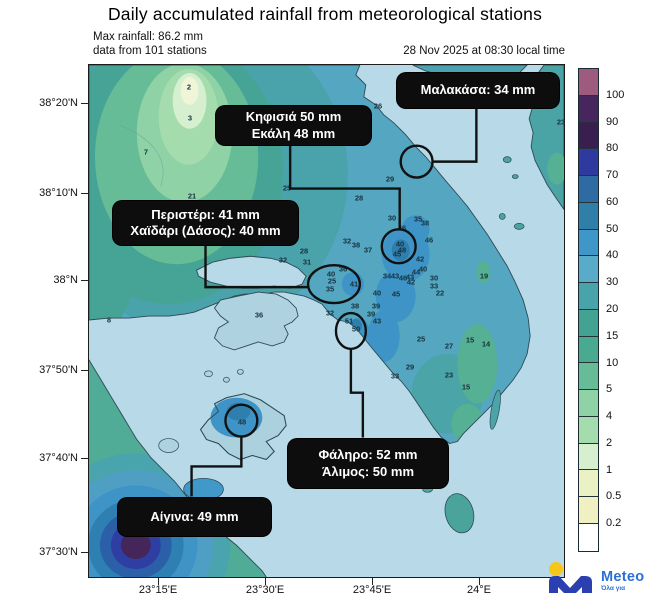 This screenshot has width=650, height=593. What do you see at coordinates (612, 175) in the screenshot?
I see `colorbar-label: 70` at bounding box center [612, 175].